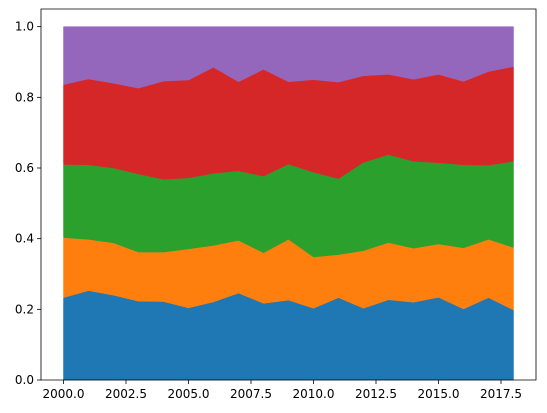  What do you see at coordinates (24, 27) in the screenshot?
I see `y-tick-label: 1.0` at bounding box center [24, 27].